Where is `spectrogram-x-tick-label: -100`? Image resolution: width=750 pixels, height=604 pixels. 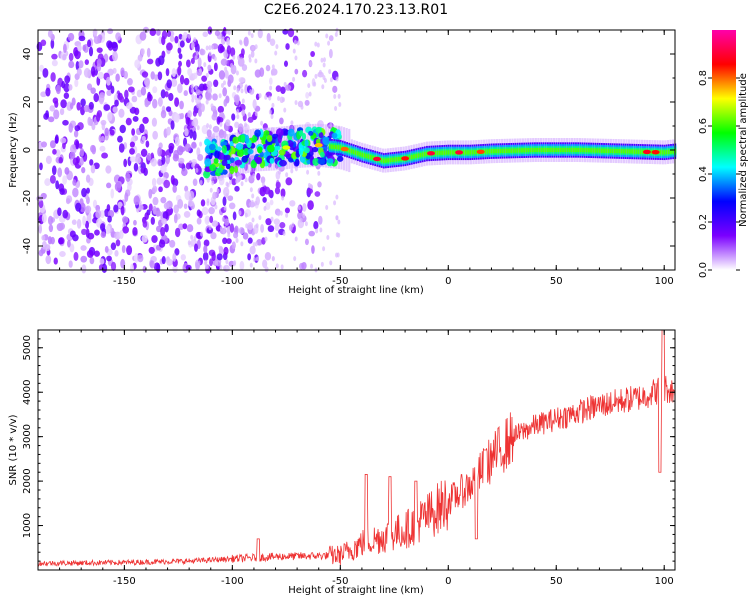 spectrogram-x-tick-label: -100 is located at coordinates (232, 281).